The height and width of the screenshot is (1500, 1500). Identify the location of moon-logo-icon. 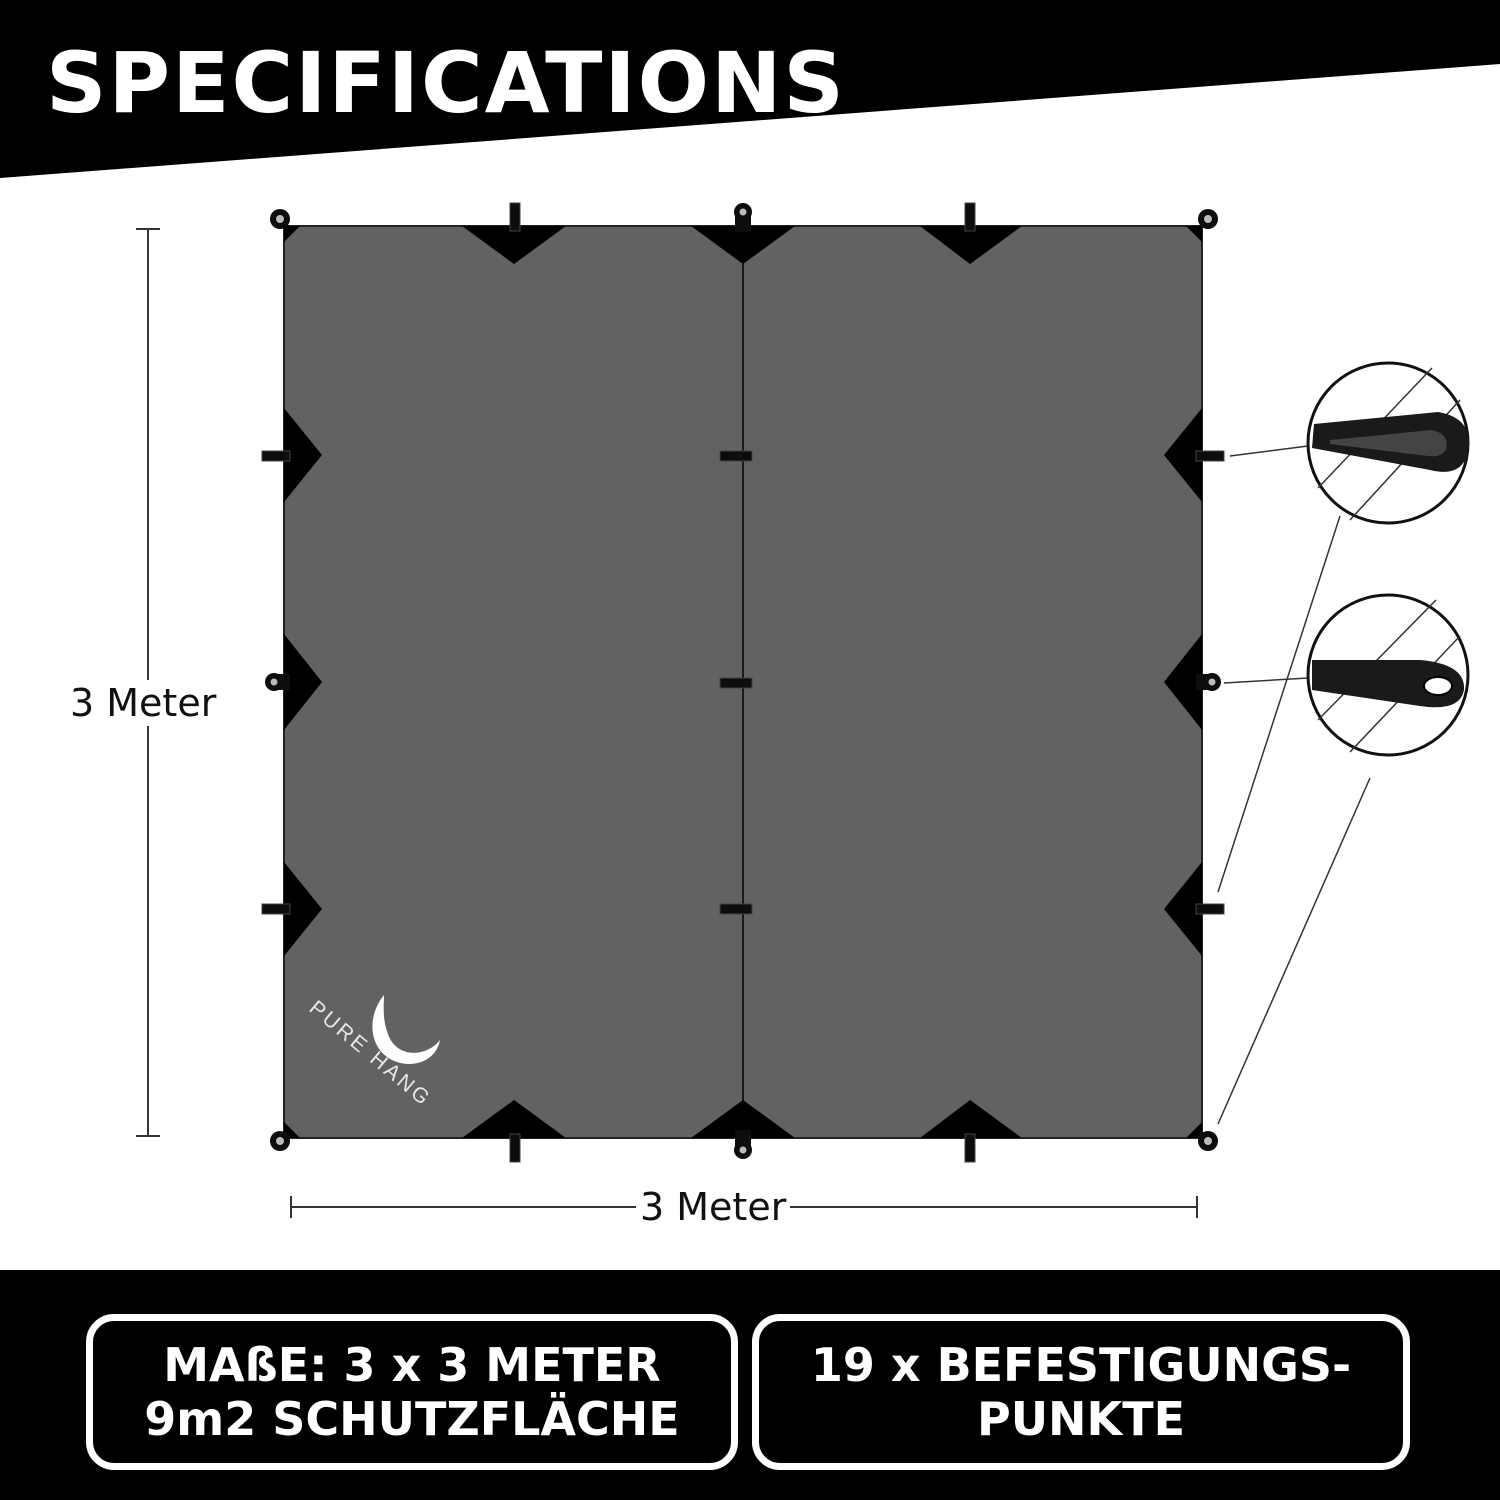
(406, 1029).